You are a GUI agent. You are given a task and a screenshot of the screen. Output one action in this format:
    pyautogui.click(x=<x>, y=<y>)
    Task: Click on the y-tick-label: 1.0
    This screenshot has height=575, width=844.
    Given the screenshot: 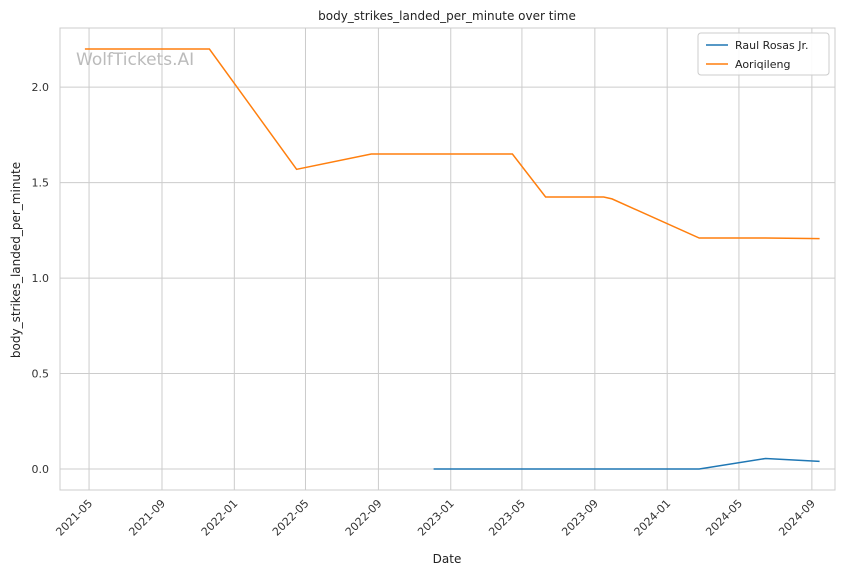 What is the action you would take?
    pyautogui.click(x=41, y=278)
    